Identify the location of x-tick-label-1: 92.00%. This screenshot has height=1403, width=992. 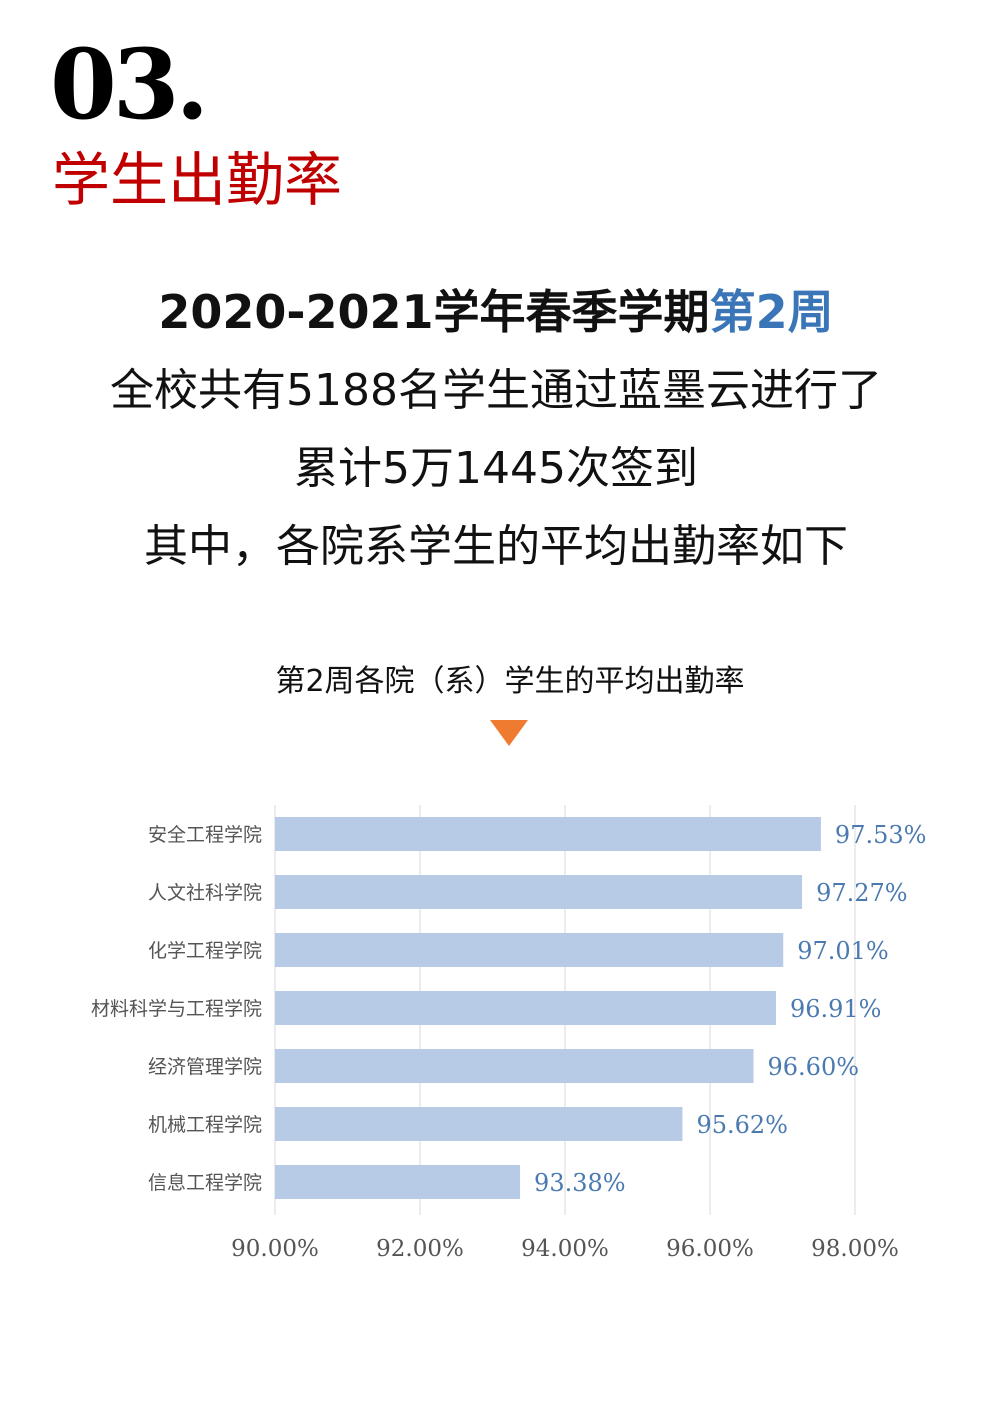
(420, 1249).